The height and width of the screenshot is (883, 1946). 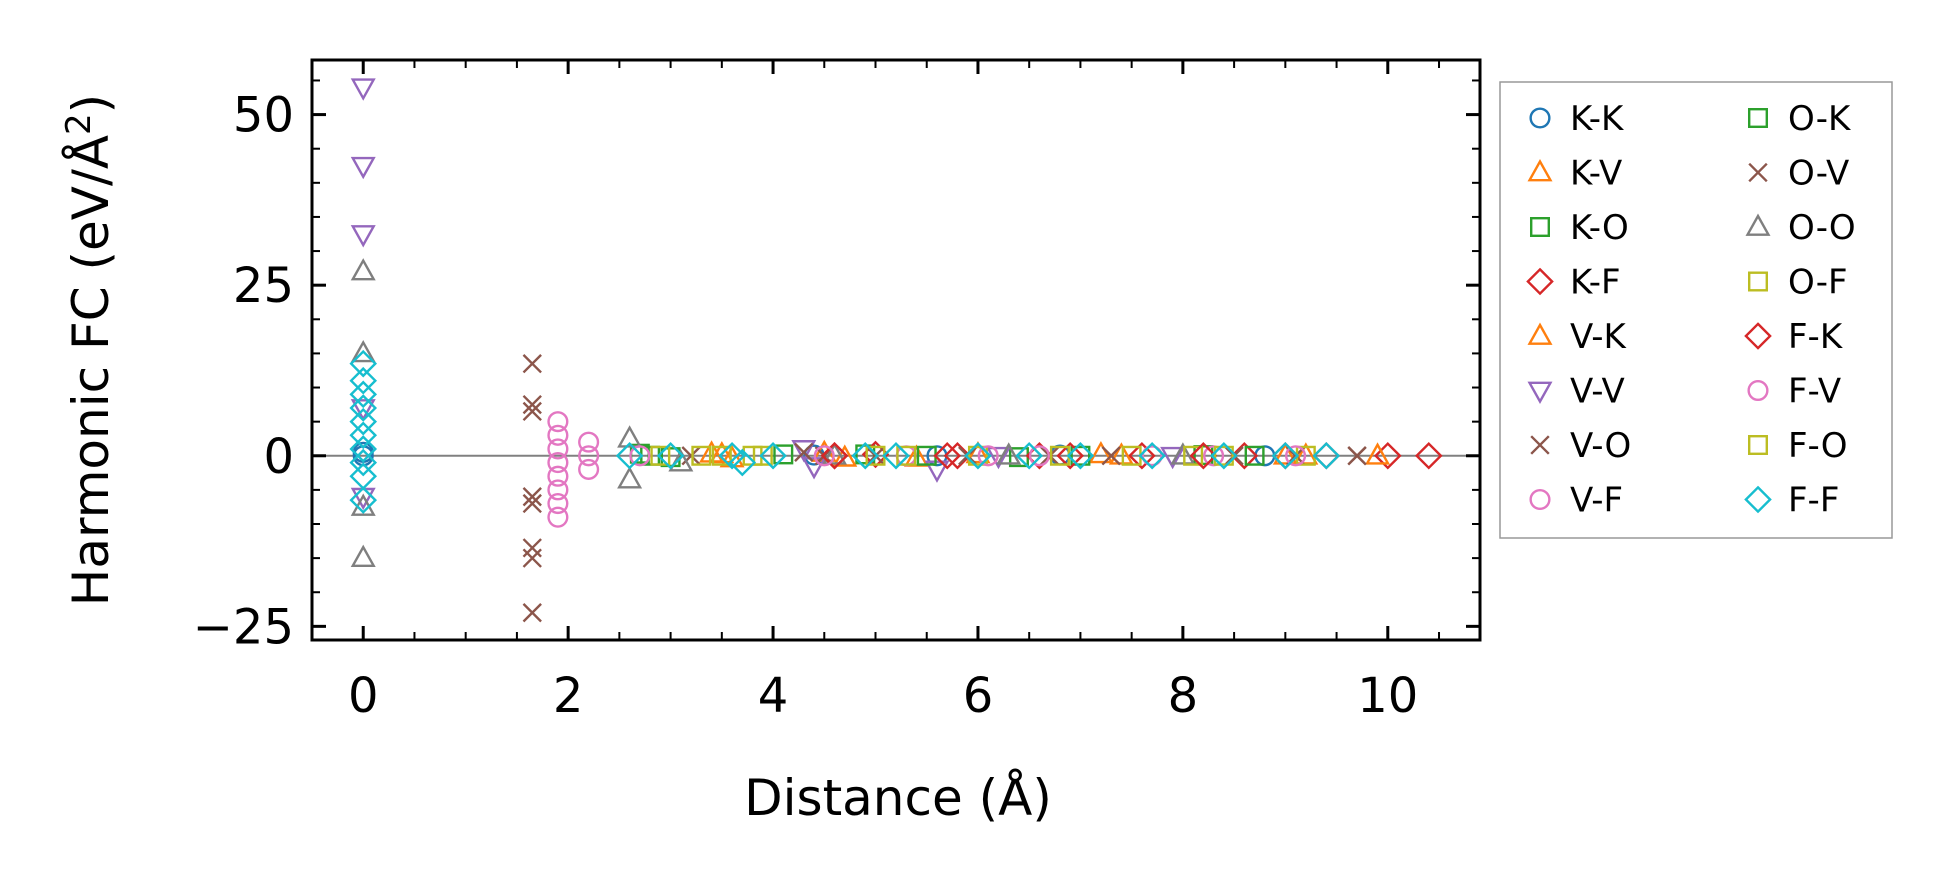 What do you see at coordinates (773, 696) in the screenshot?
I see `x-tick-label: 4` at bounding box center [773, 696].